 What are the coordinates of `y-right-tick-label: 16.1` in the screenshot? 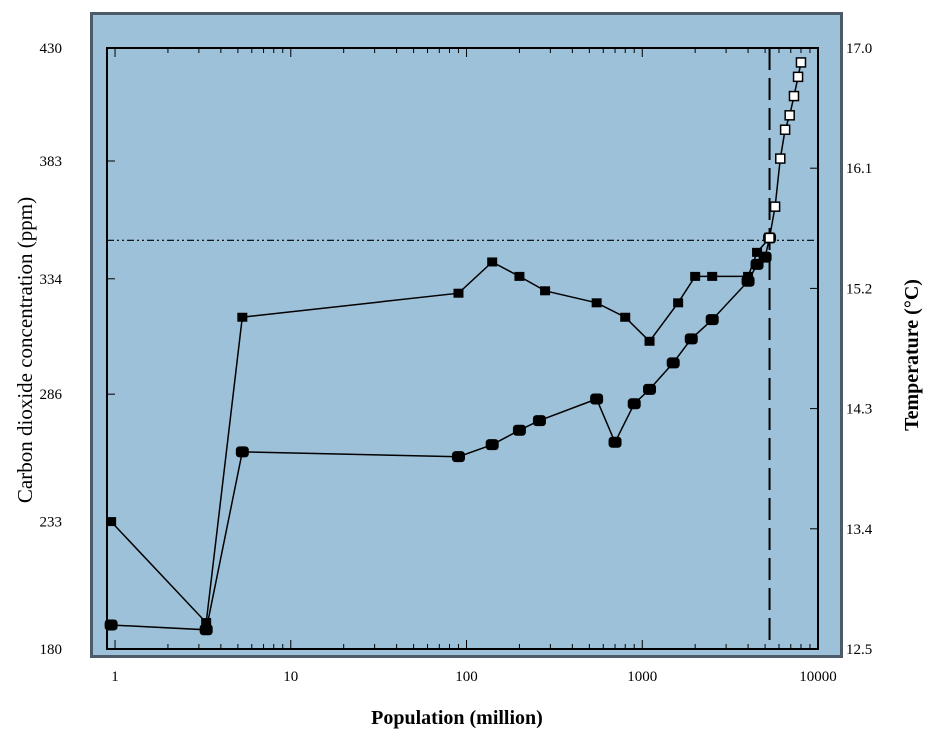 It's located at (859, 169).